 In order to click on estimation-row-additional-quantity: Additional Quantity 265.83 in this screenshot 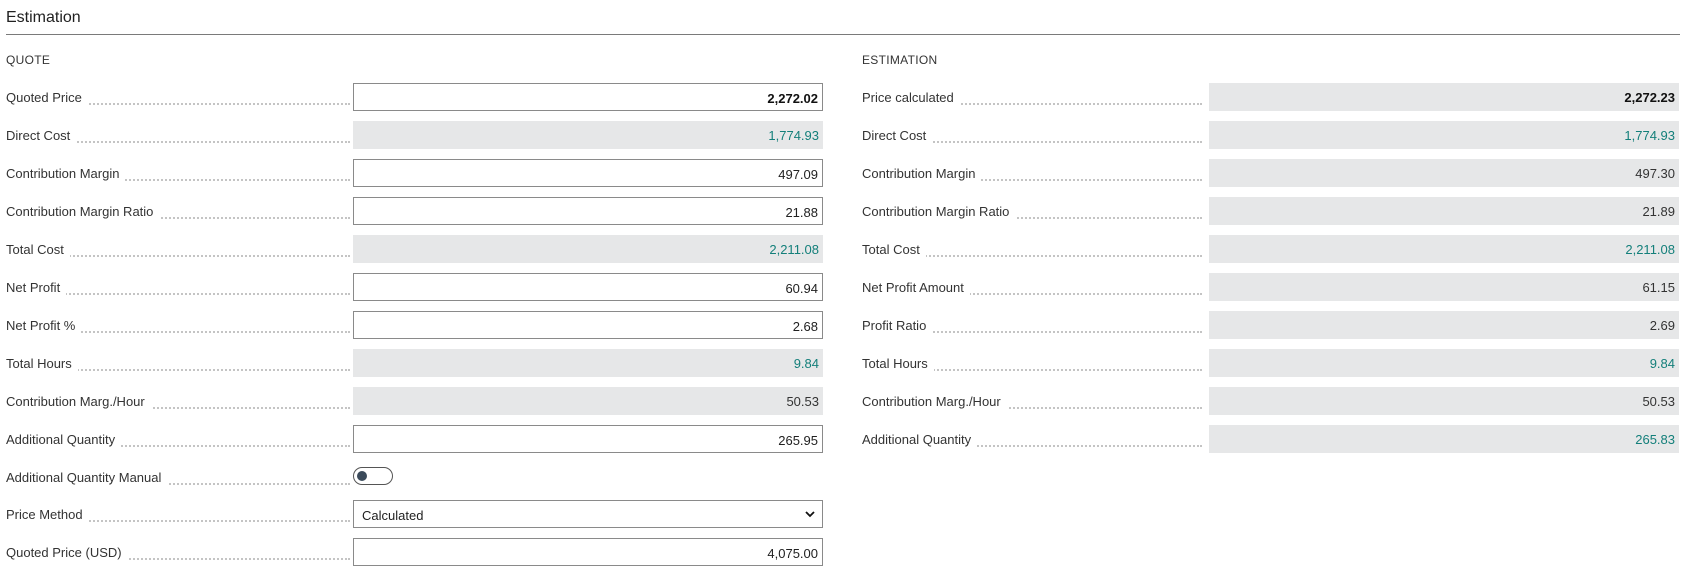, I will do `click(1271, 439)`.